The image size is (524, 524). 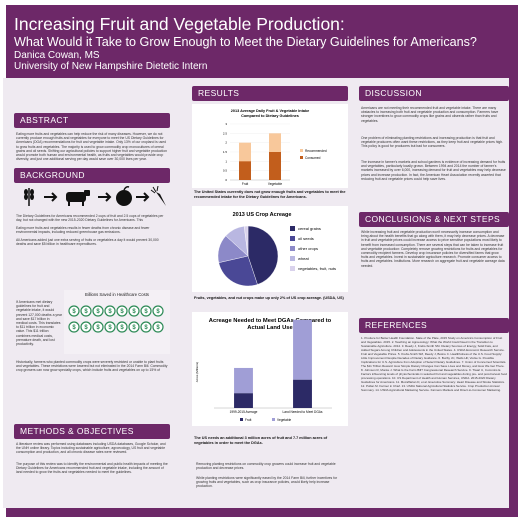 I want to click on savings-title: Billions Saved in Healthcare Costs, so click(x=116, y=294).